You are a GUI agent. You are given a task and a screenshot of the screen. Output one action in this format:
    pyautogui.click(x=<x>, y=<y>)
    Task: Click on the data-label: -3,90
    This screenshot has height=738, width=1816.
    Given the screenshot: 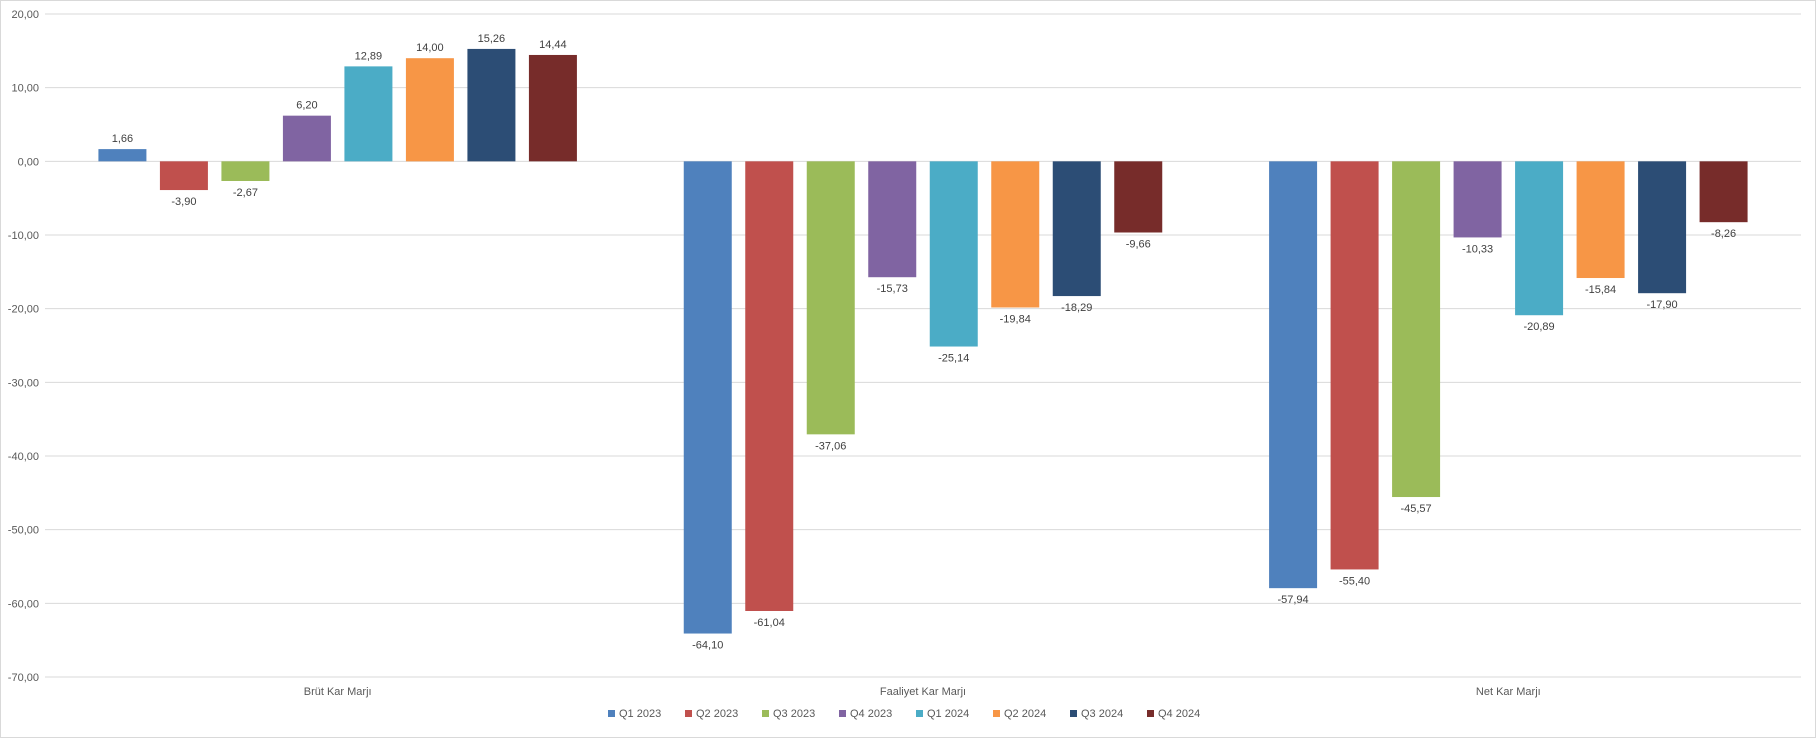 What is the action you would take?
    pyautogui.click(x=183, y=202)
    